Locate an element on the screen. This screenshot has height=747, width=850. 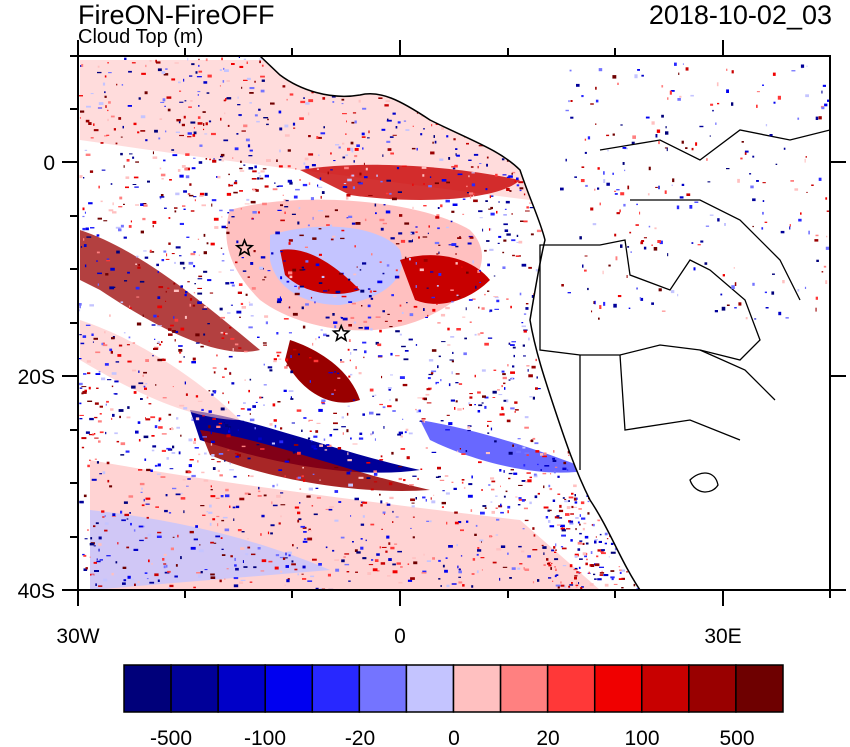
colorbar-label: -20 is located at coordinates (360, 737).